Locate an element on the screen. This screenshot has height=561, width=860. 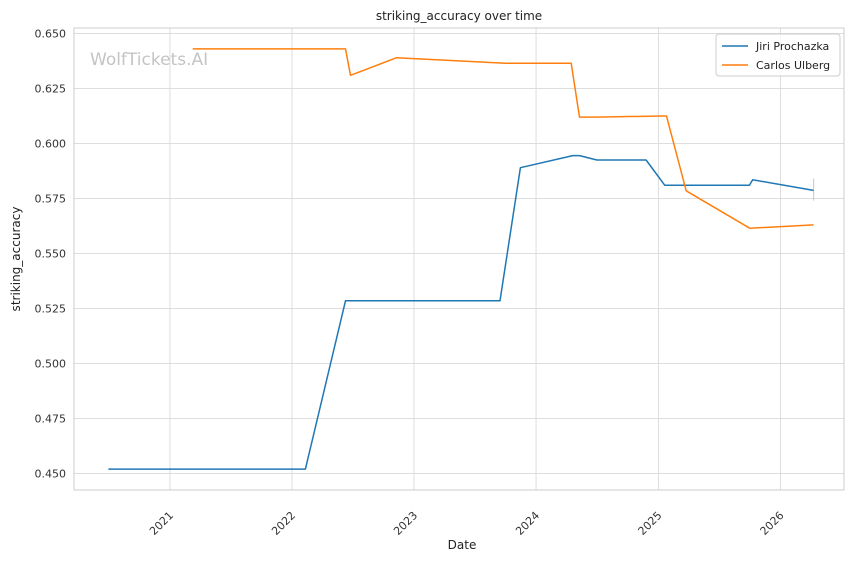
chart-title: striking_accuracy over time is located at coordinates (459, 16).